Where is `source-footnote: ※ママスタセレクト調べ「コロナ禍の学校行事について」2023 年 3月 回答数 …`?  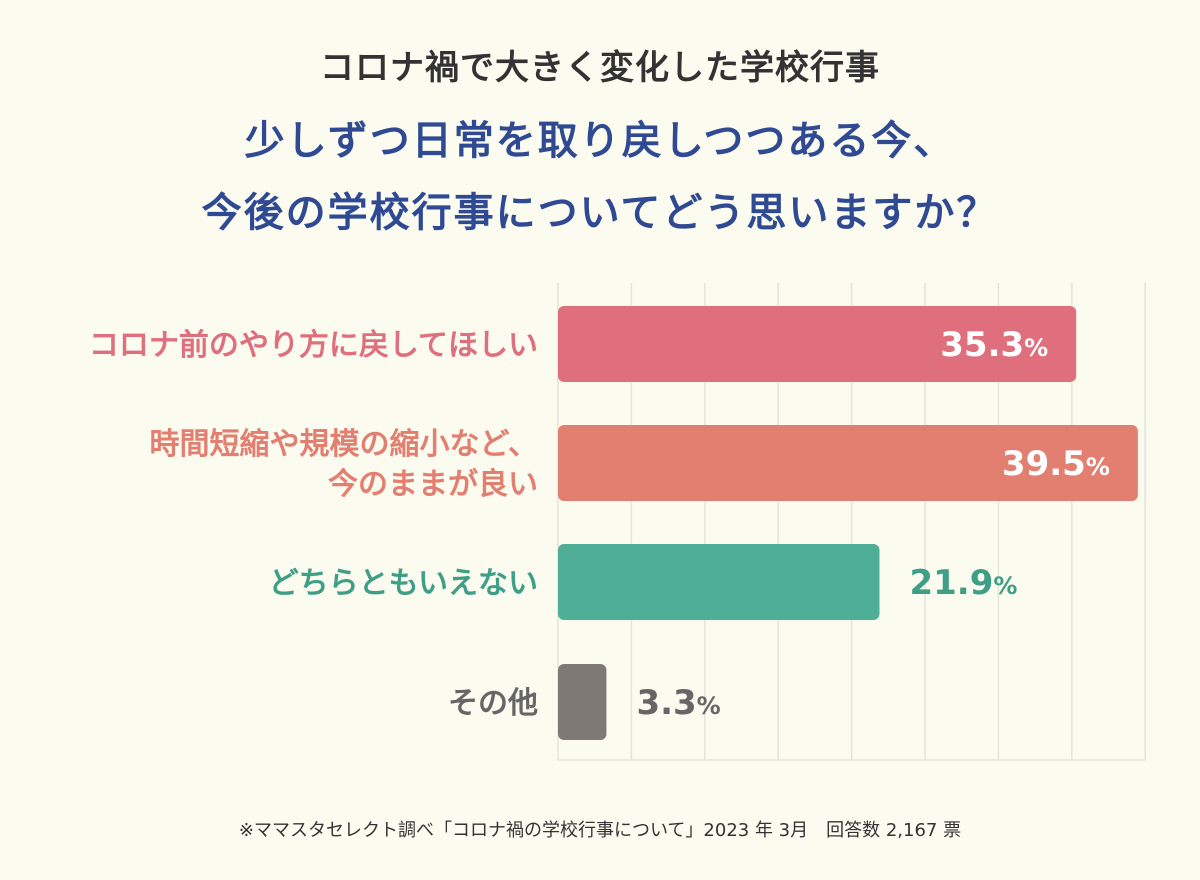
source-footnote: ※ママスタセレクト調べ「コロナ禍の学校行事について」2023 年 3月 回答数 … is located at coordinates (600, 830).